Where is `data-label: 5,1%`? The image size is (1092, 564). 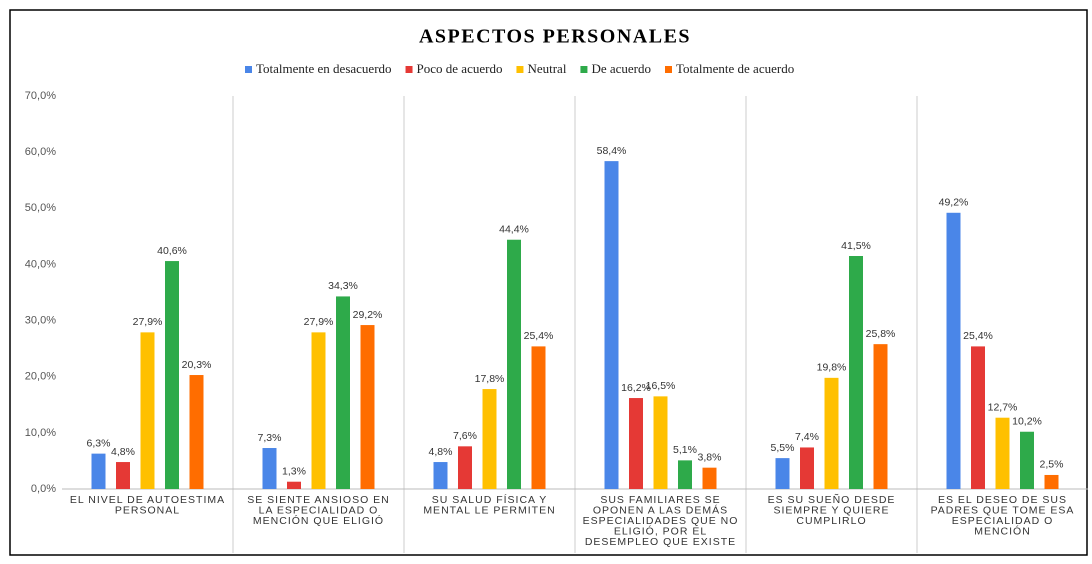 data-label: 5,1% is located at coordinates (685, 450).